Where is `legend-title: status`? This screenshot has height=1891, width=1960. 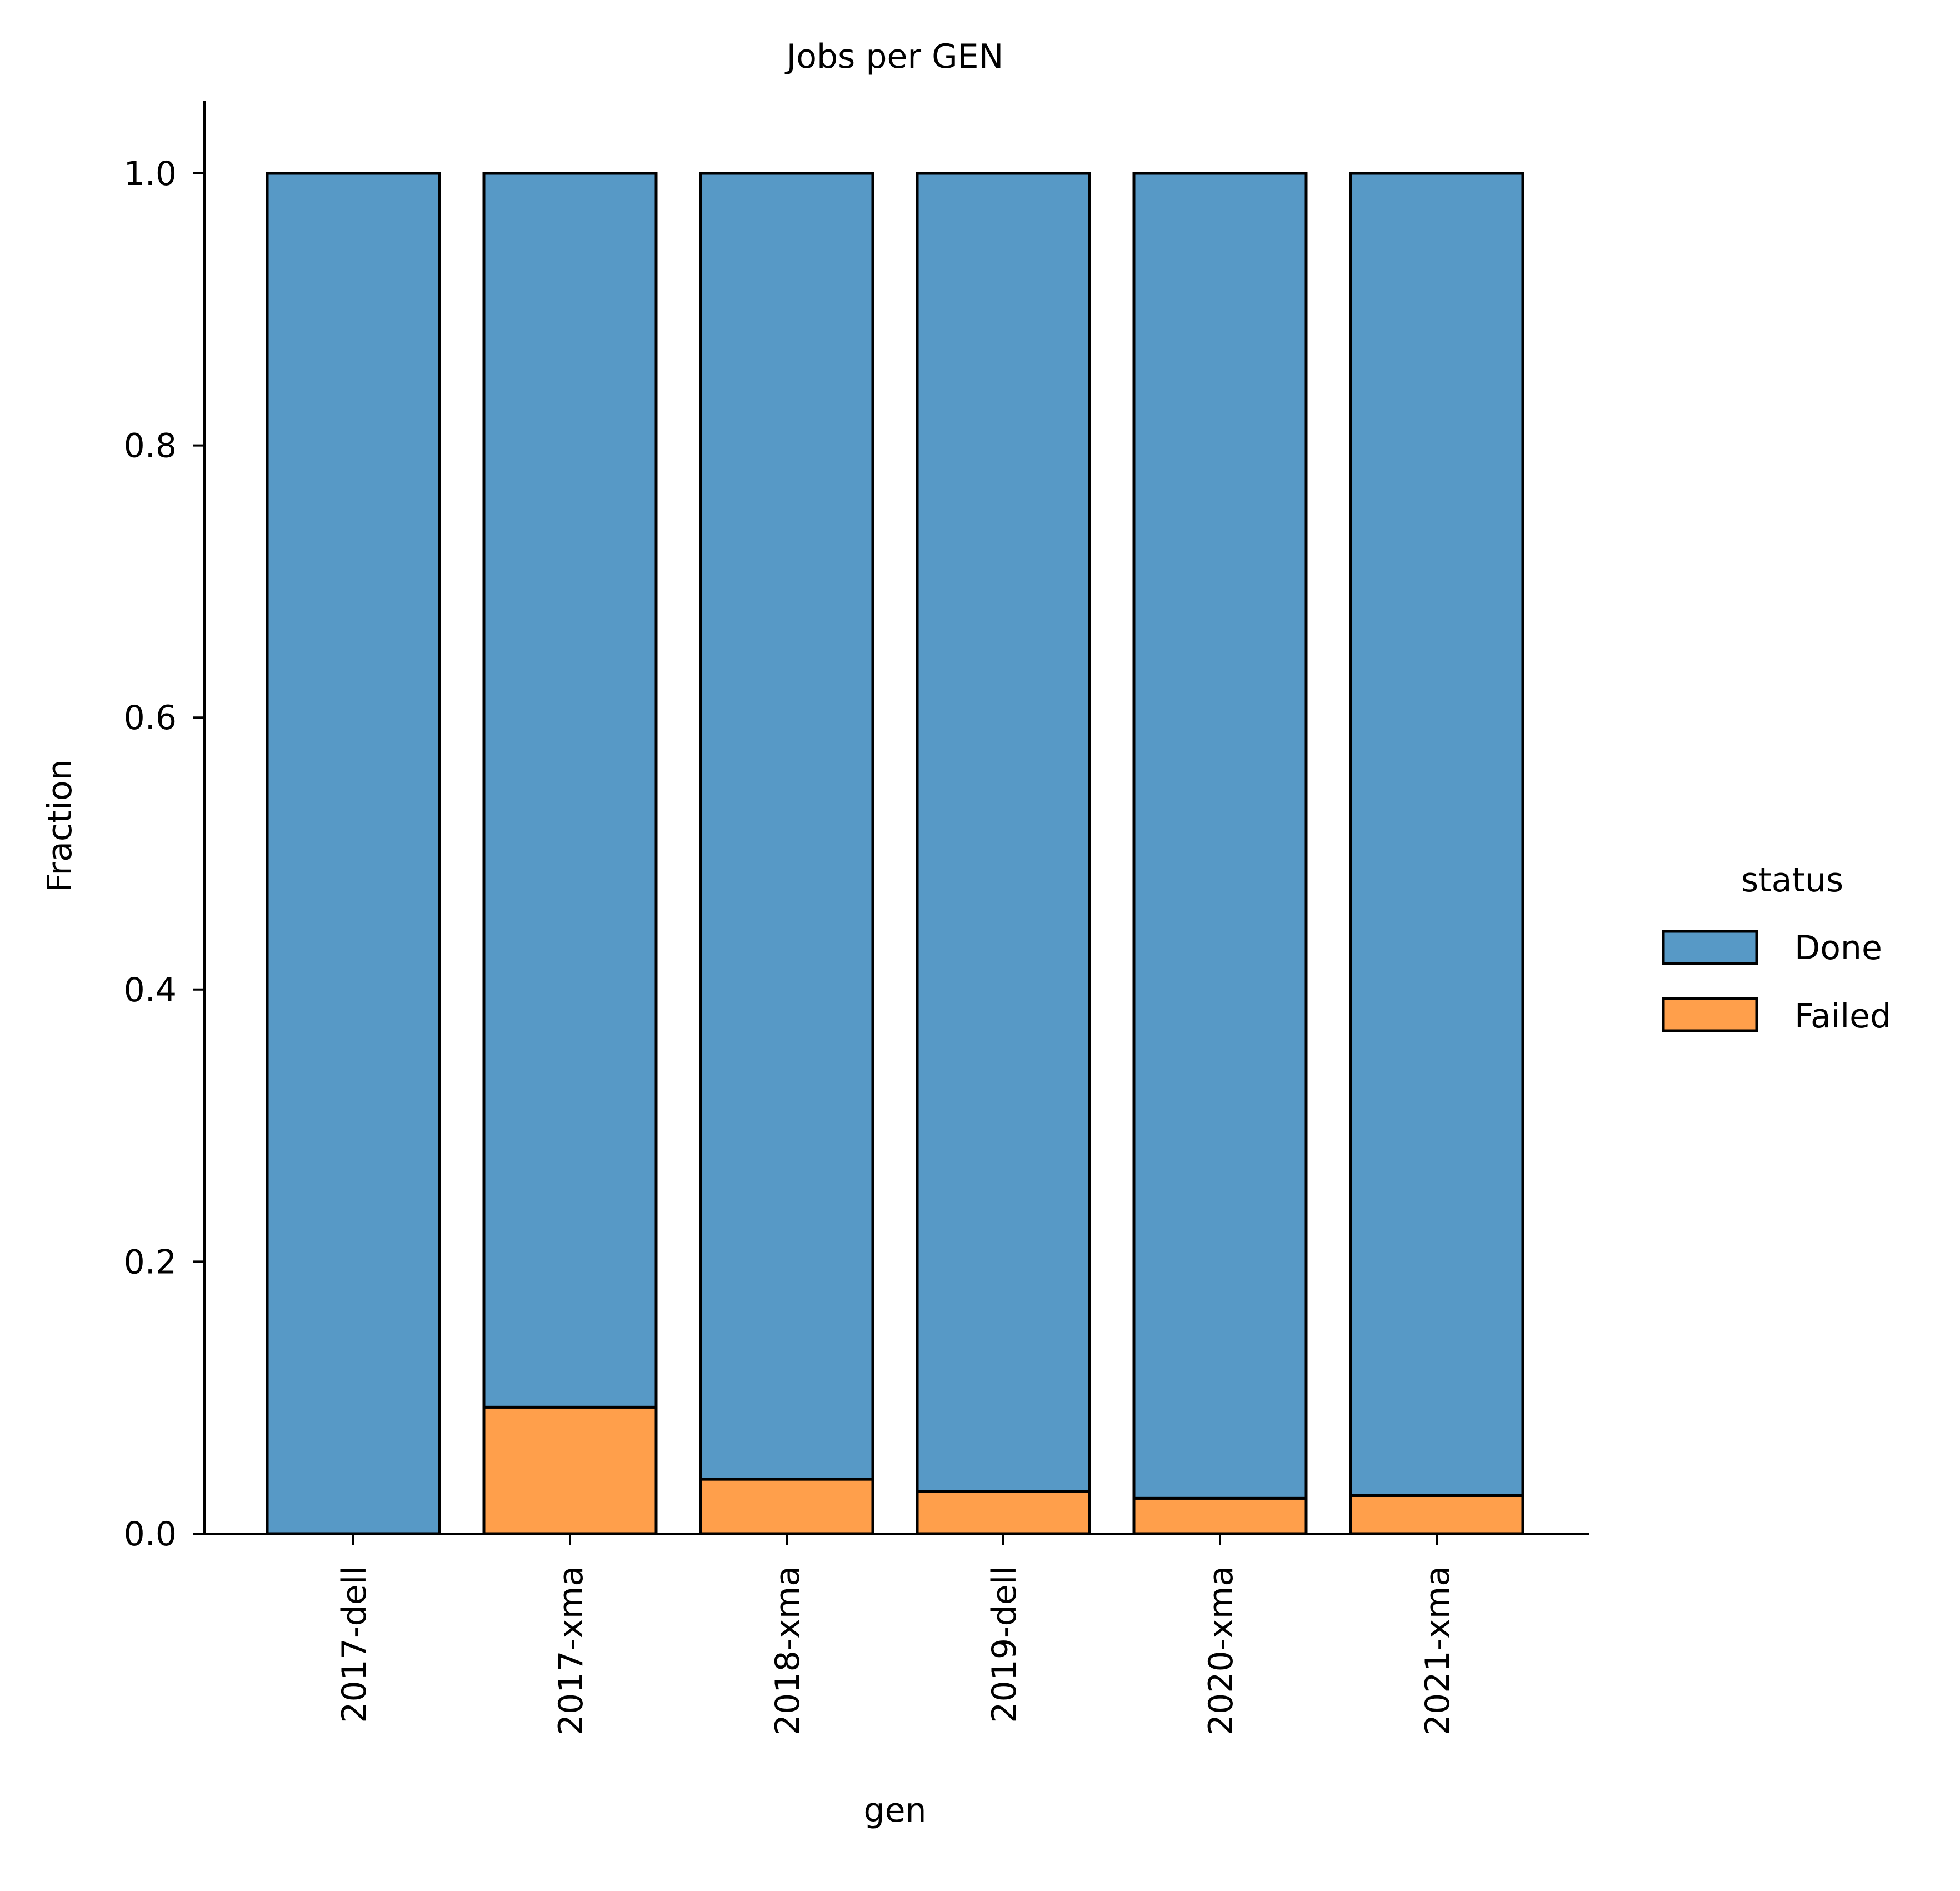
legend-title: status is located at coordinates (1792, 880).